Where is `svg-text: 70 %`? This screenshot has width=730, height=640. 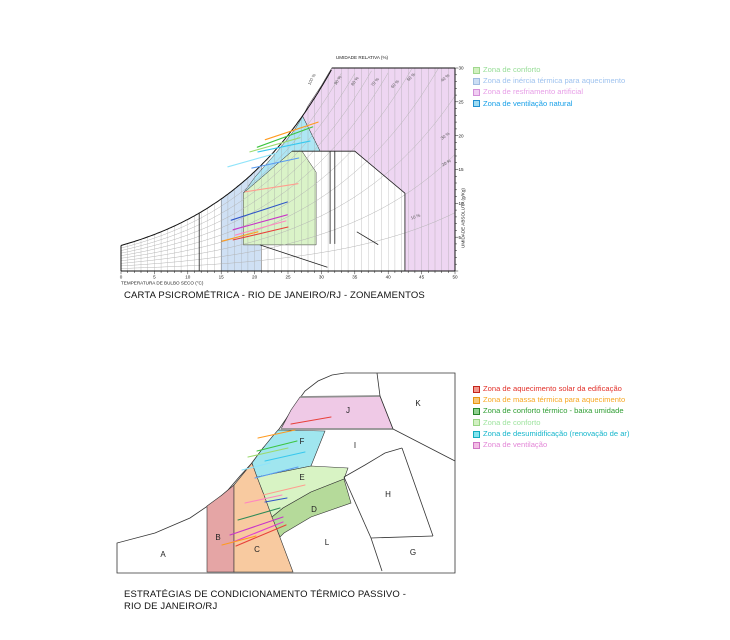
svg-text: 70 % is located at coordinates (375, 82).